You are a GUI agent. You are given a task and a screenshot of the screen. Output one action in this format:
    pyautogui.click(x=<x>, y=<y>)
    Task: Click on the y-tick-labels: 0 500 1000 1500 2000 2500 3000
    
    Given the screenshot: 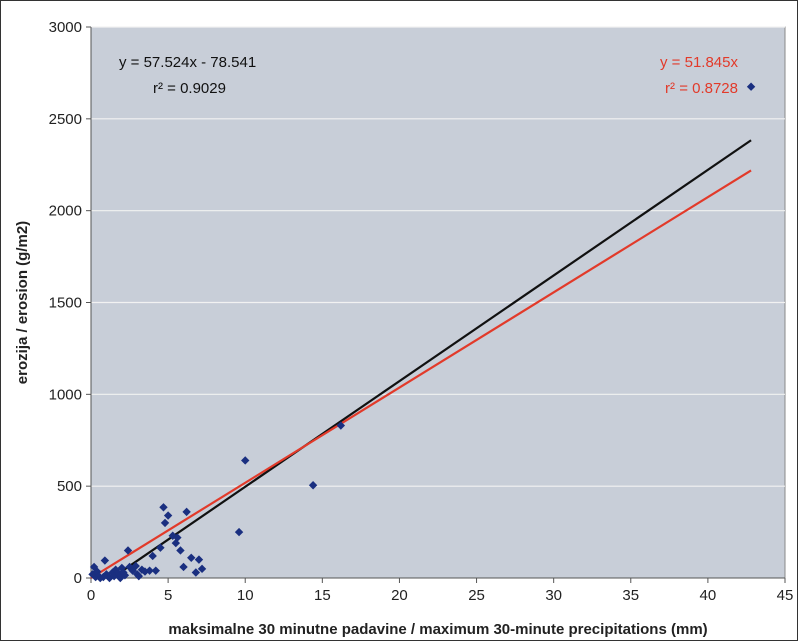 What is the action you would take?
    pyautogui.click(x=70, y=303)
    